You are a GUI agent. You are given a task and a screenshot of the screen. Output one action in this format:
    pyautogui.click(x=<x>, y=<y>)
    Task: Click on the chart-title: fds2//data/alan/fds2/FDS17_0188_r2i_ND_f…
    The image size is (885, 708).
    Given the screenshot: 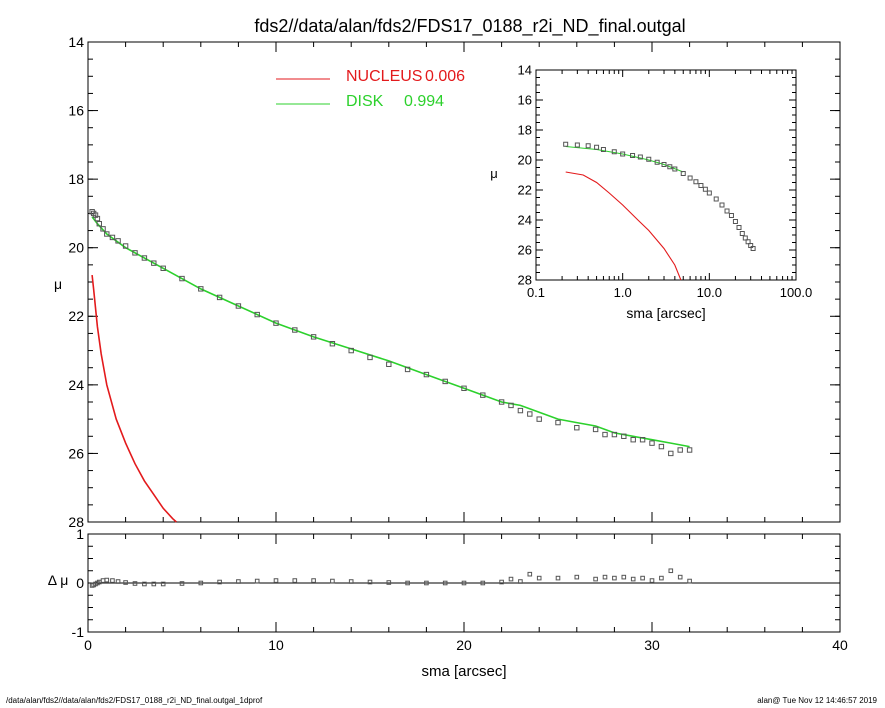 What is the action you would take?
    pyautogui.click(x=469, y=26)
    